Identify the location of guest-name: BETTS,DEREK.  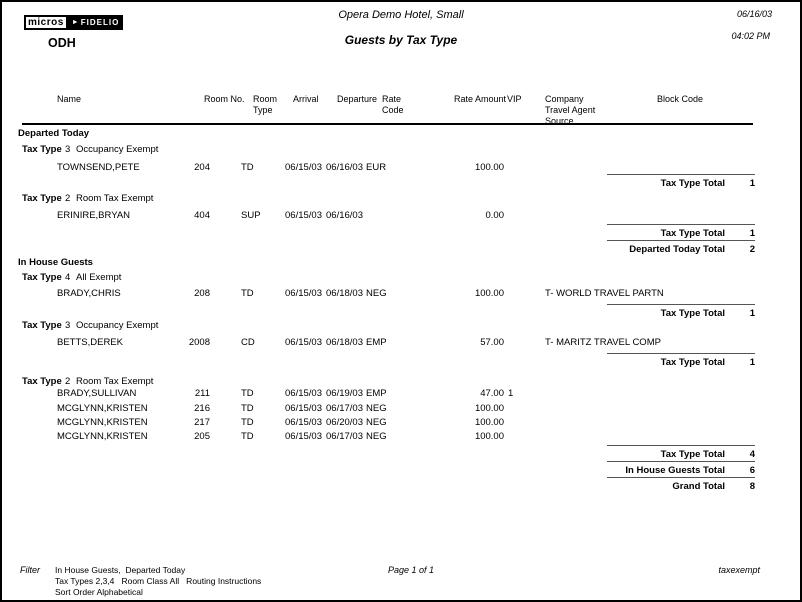
(90, 342).